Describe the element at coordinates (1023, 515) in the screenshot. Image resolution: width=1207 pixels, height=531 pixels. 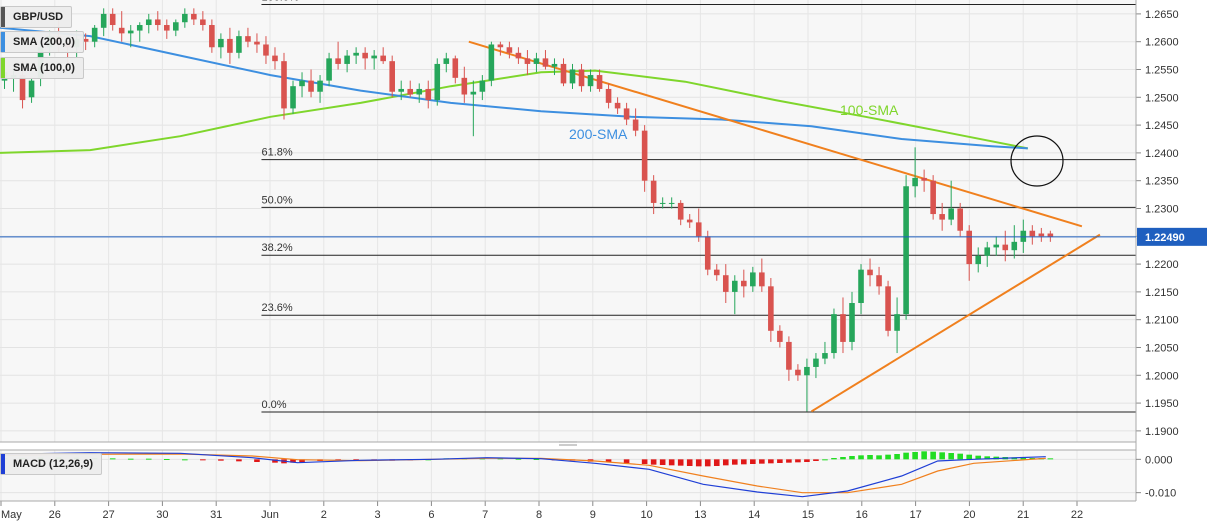
I see `time-tick-label: 21` at that location.